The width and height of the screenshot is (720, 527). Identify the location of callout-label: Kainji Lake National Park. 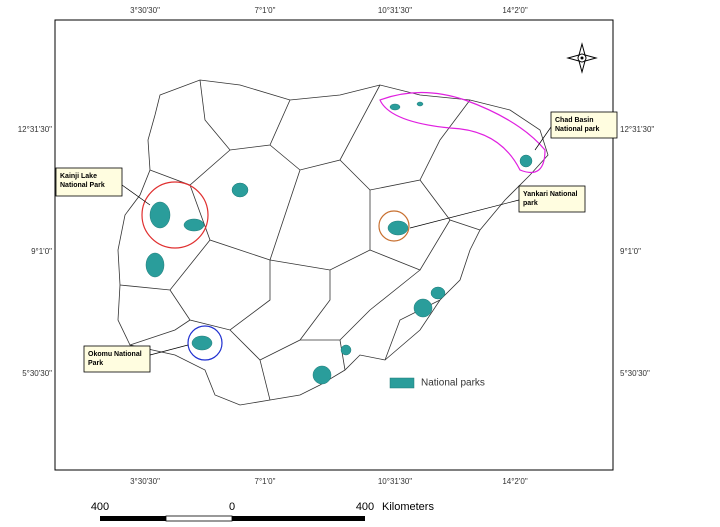
(82, 181).